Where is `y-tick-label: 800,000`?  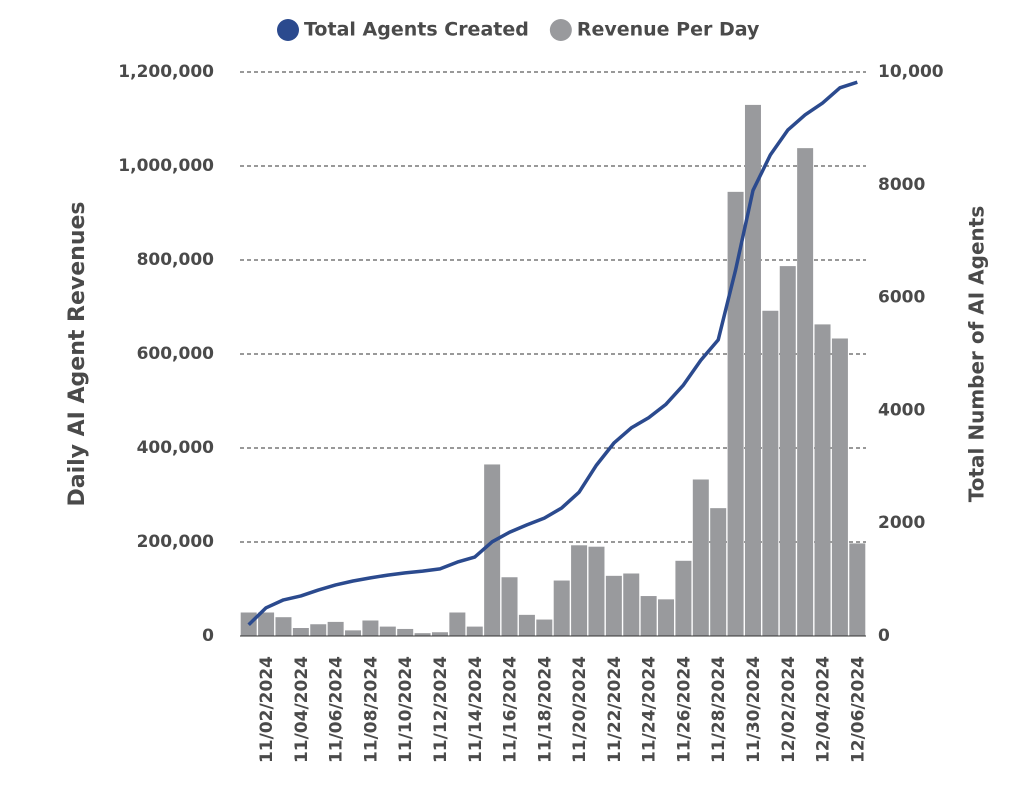 y-tick-label: 800,000 is located at coordinates (176, 260).